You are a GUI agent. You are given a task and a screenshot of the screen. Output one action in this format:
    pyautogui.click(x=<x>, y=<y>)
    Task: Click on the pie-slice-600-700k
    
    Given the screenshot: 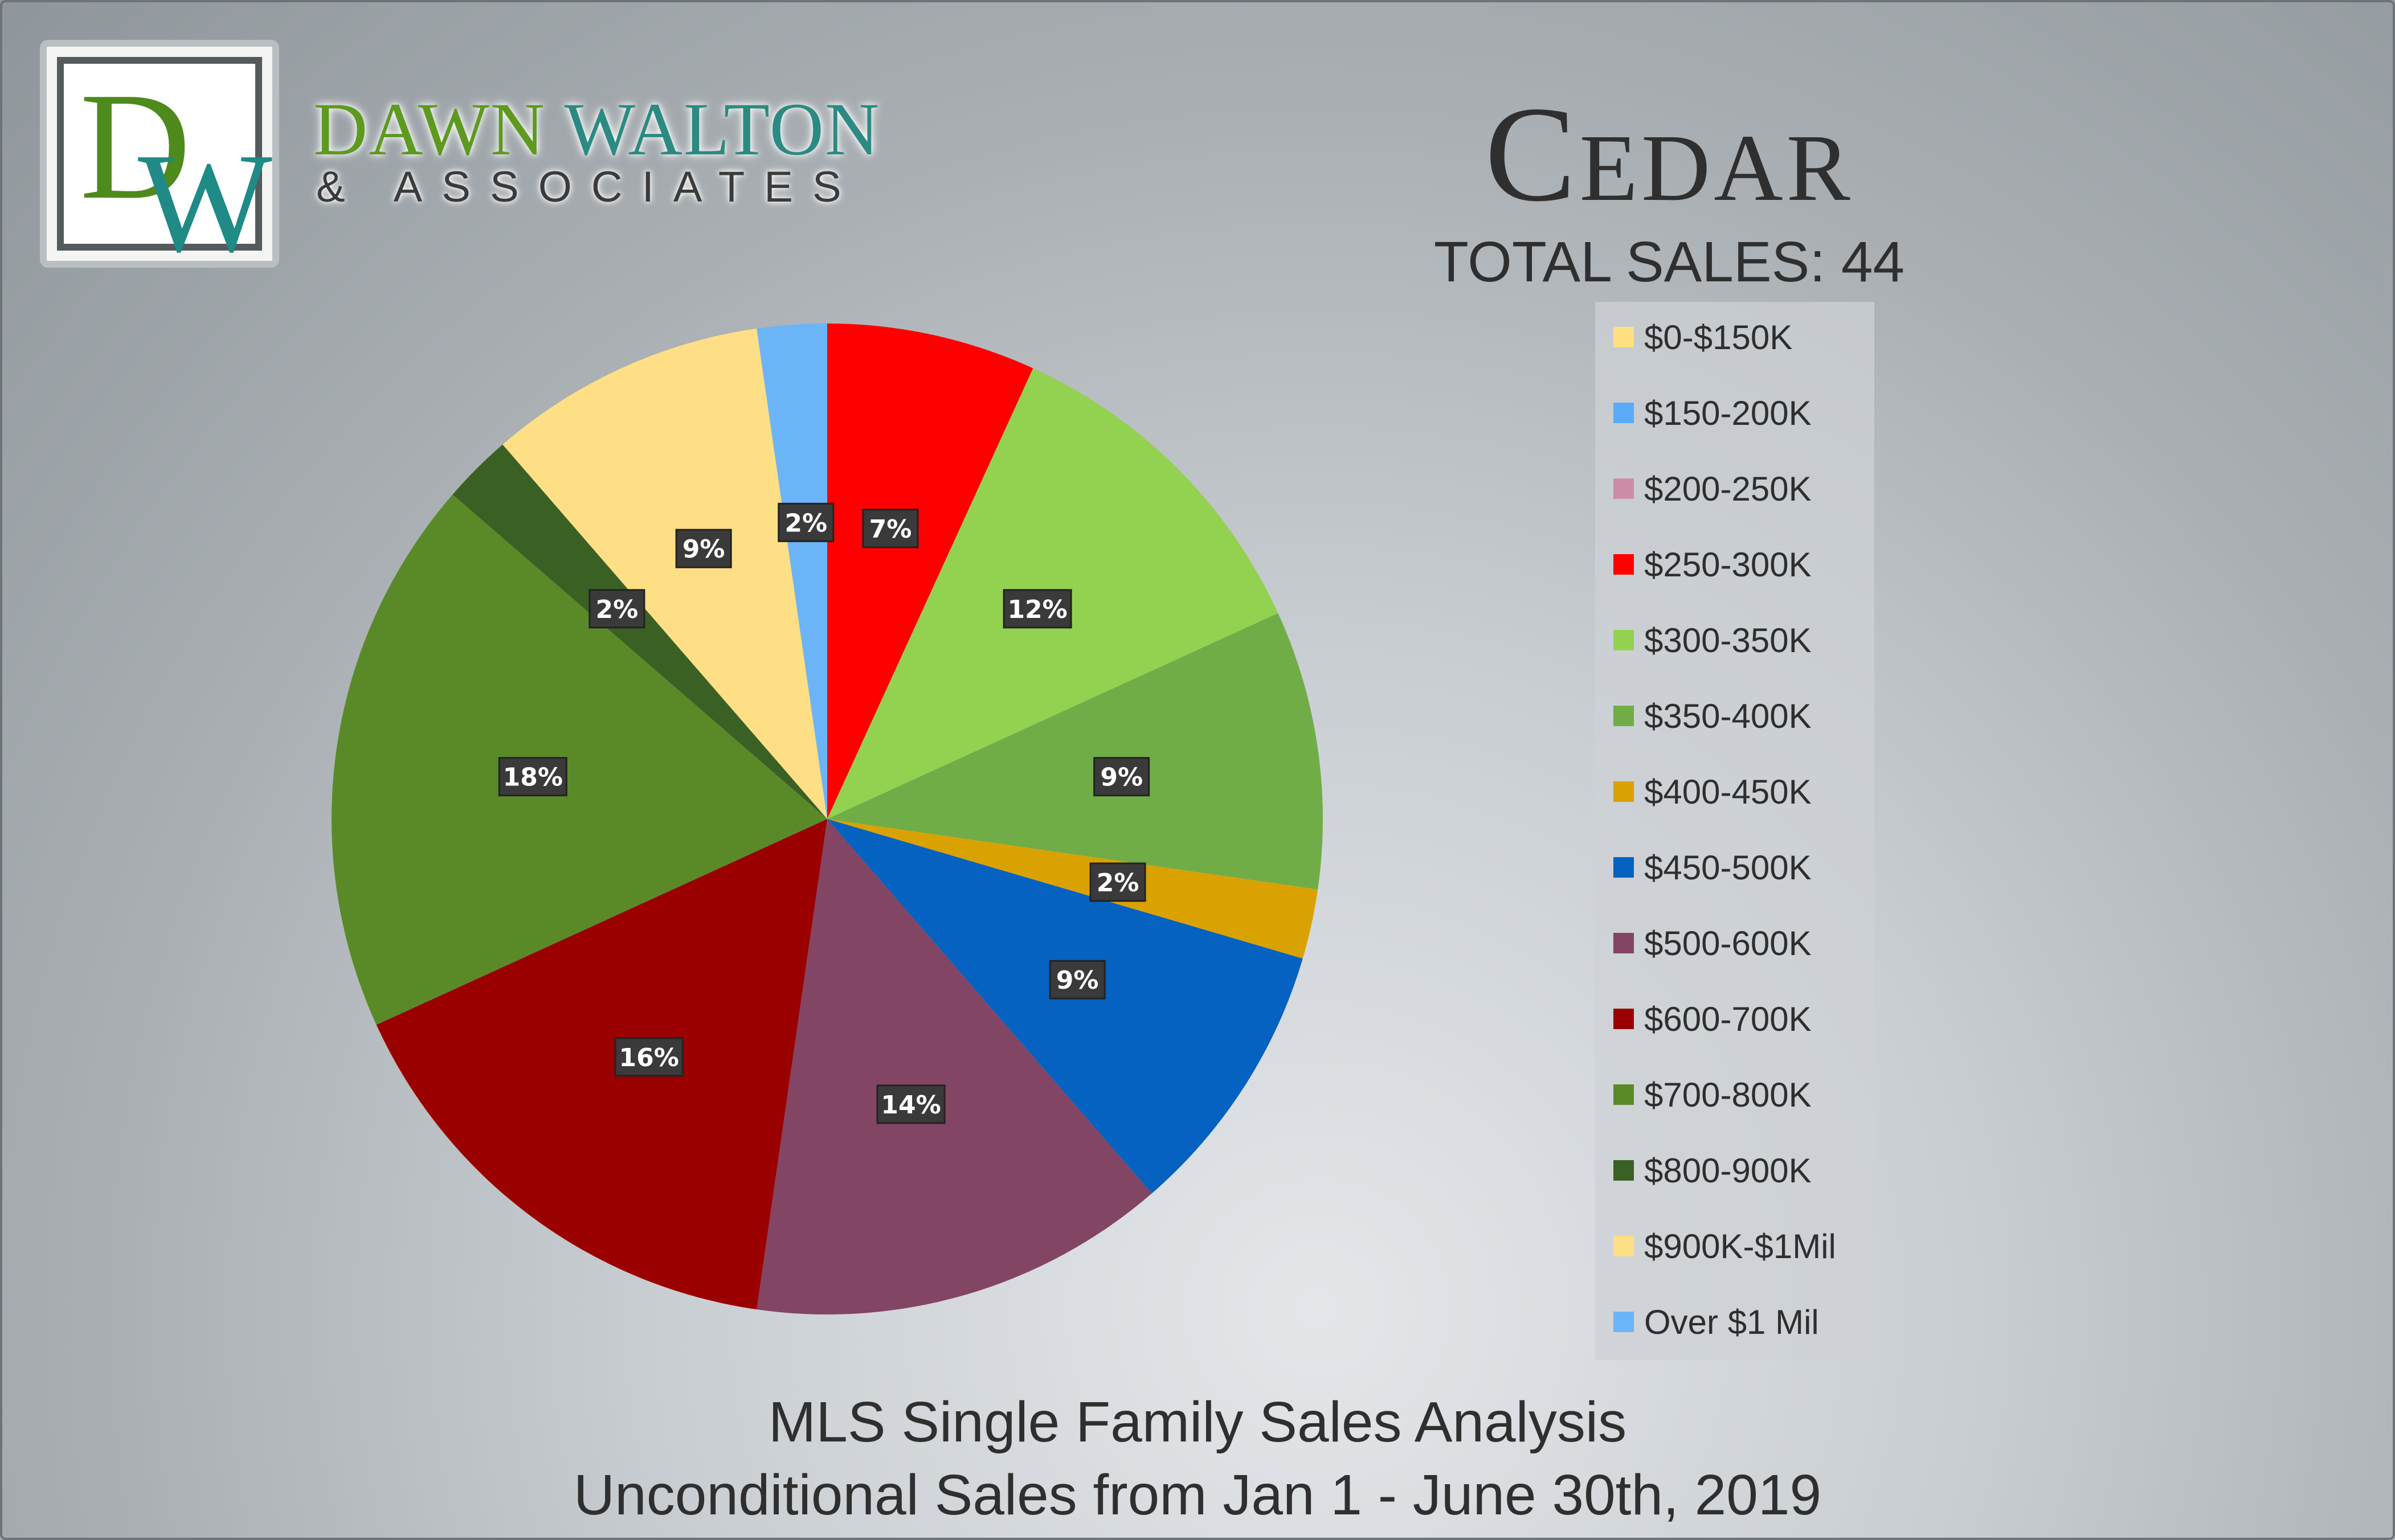 What is the action you would take?
    pyautogui.click(x=601, y=1064)
    